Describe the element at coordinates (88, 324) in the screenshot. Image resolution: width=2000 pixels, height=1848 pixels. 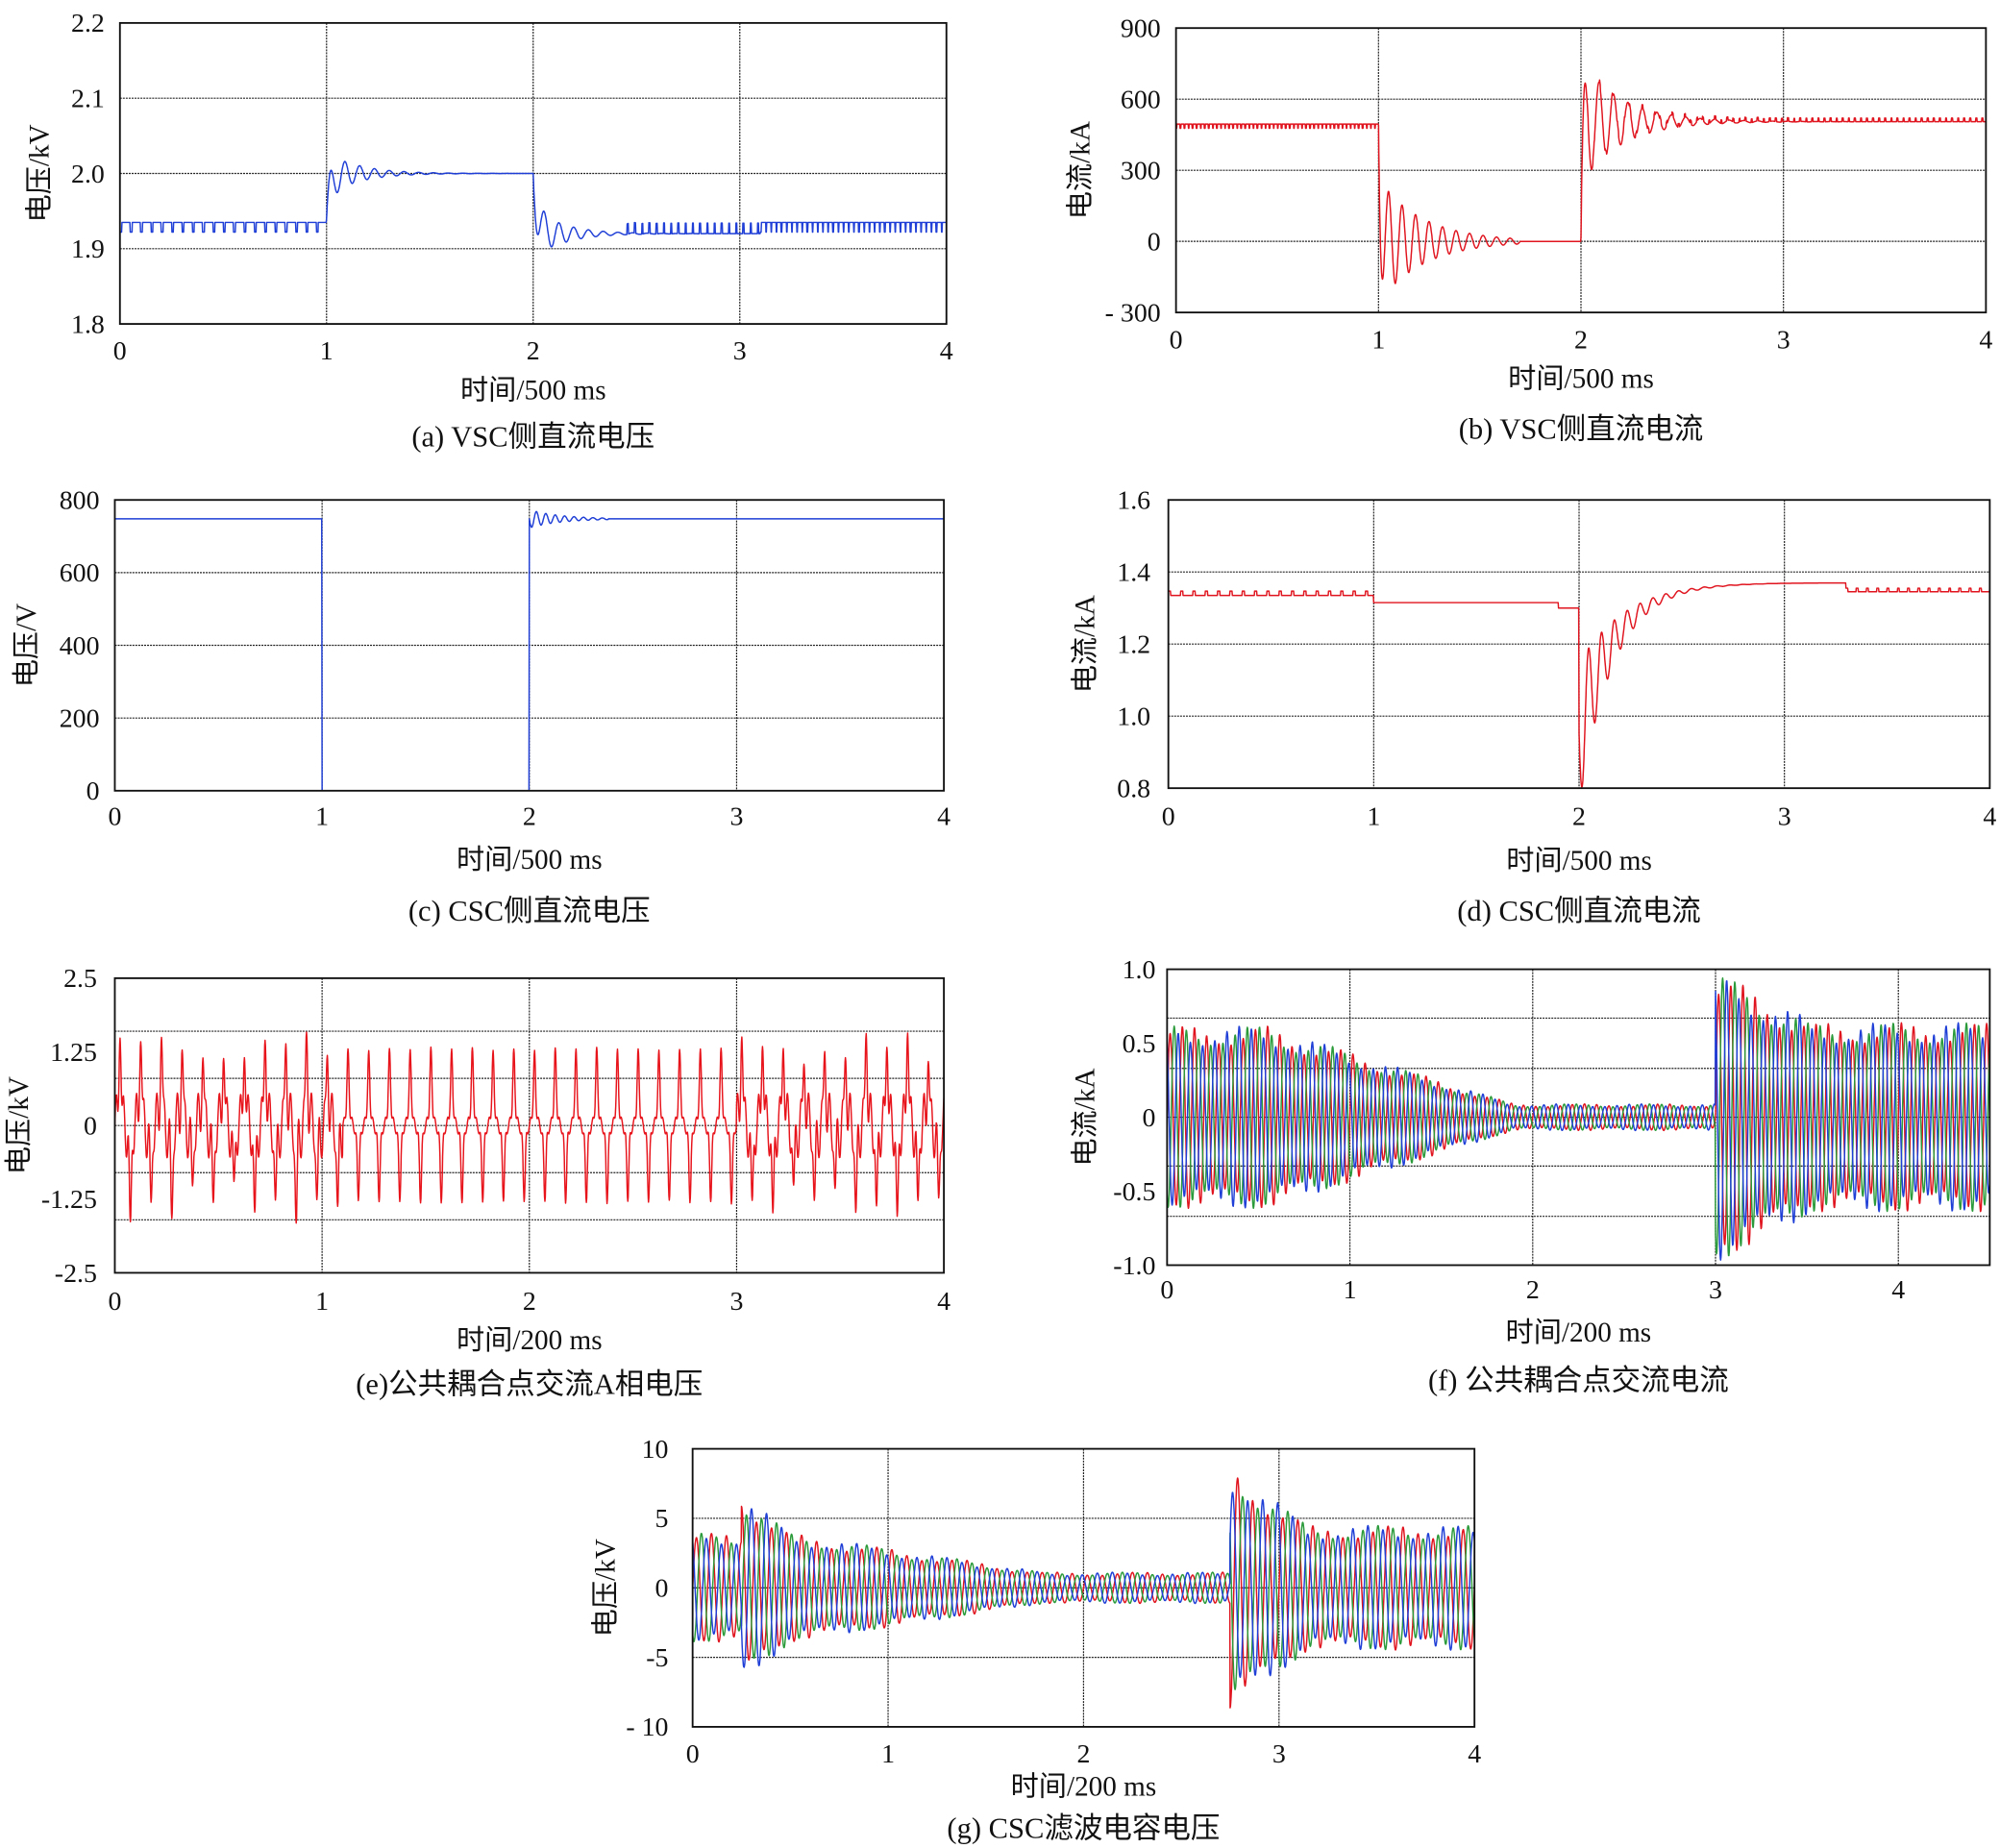
I see `y-tick-label: 1.8` at that location.